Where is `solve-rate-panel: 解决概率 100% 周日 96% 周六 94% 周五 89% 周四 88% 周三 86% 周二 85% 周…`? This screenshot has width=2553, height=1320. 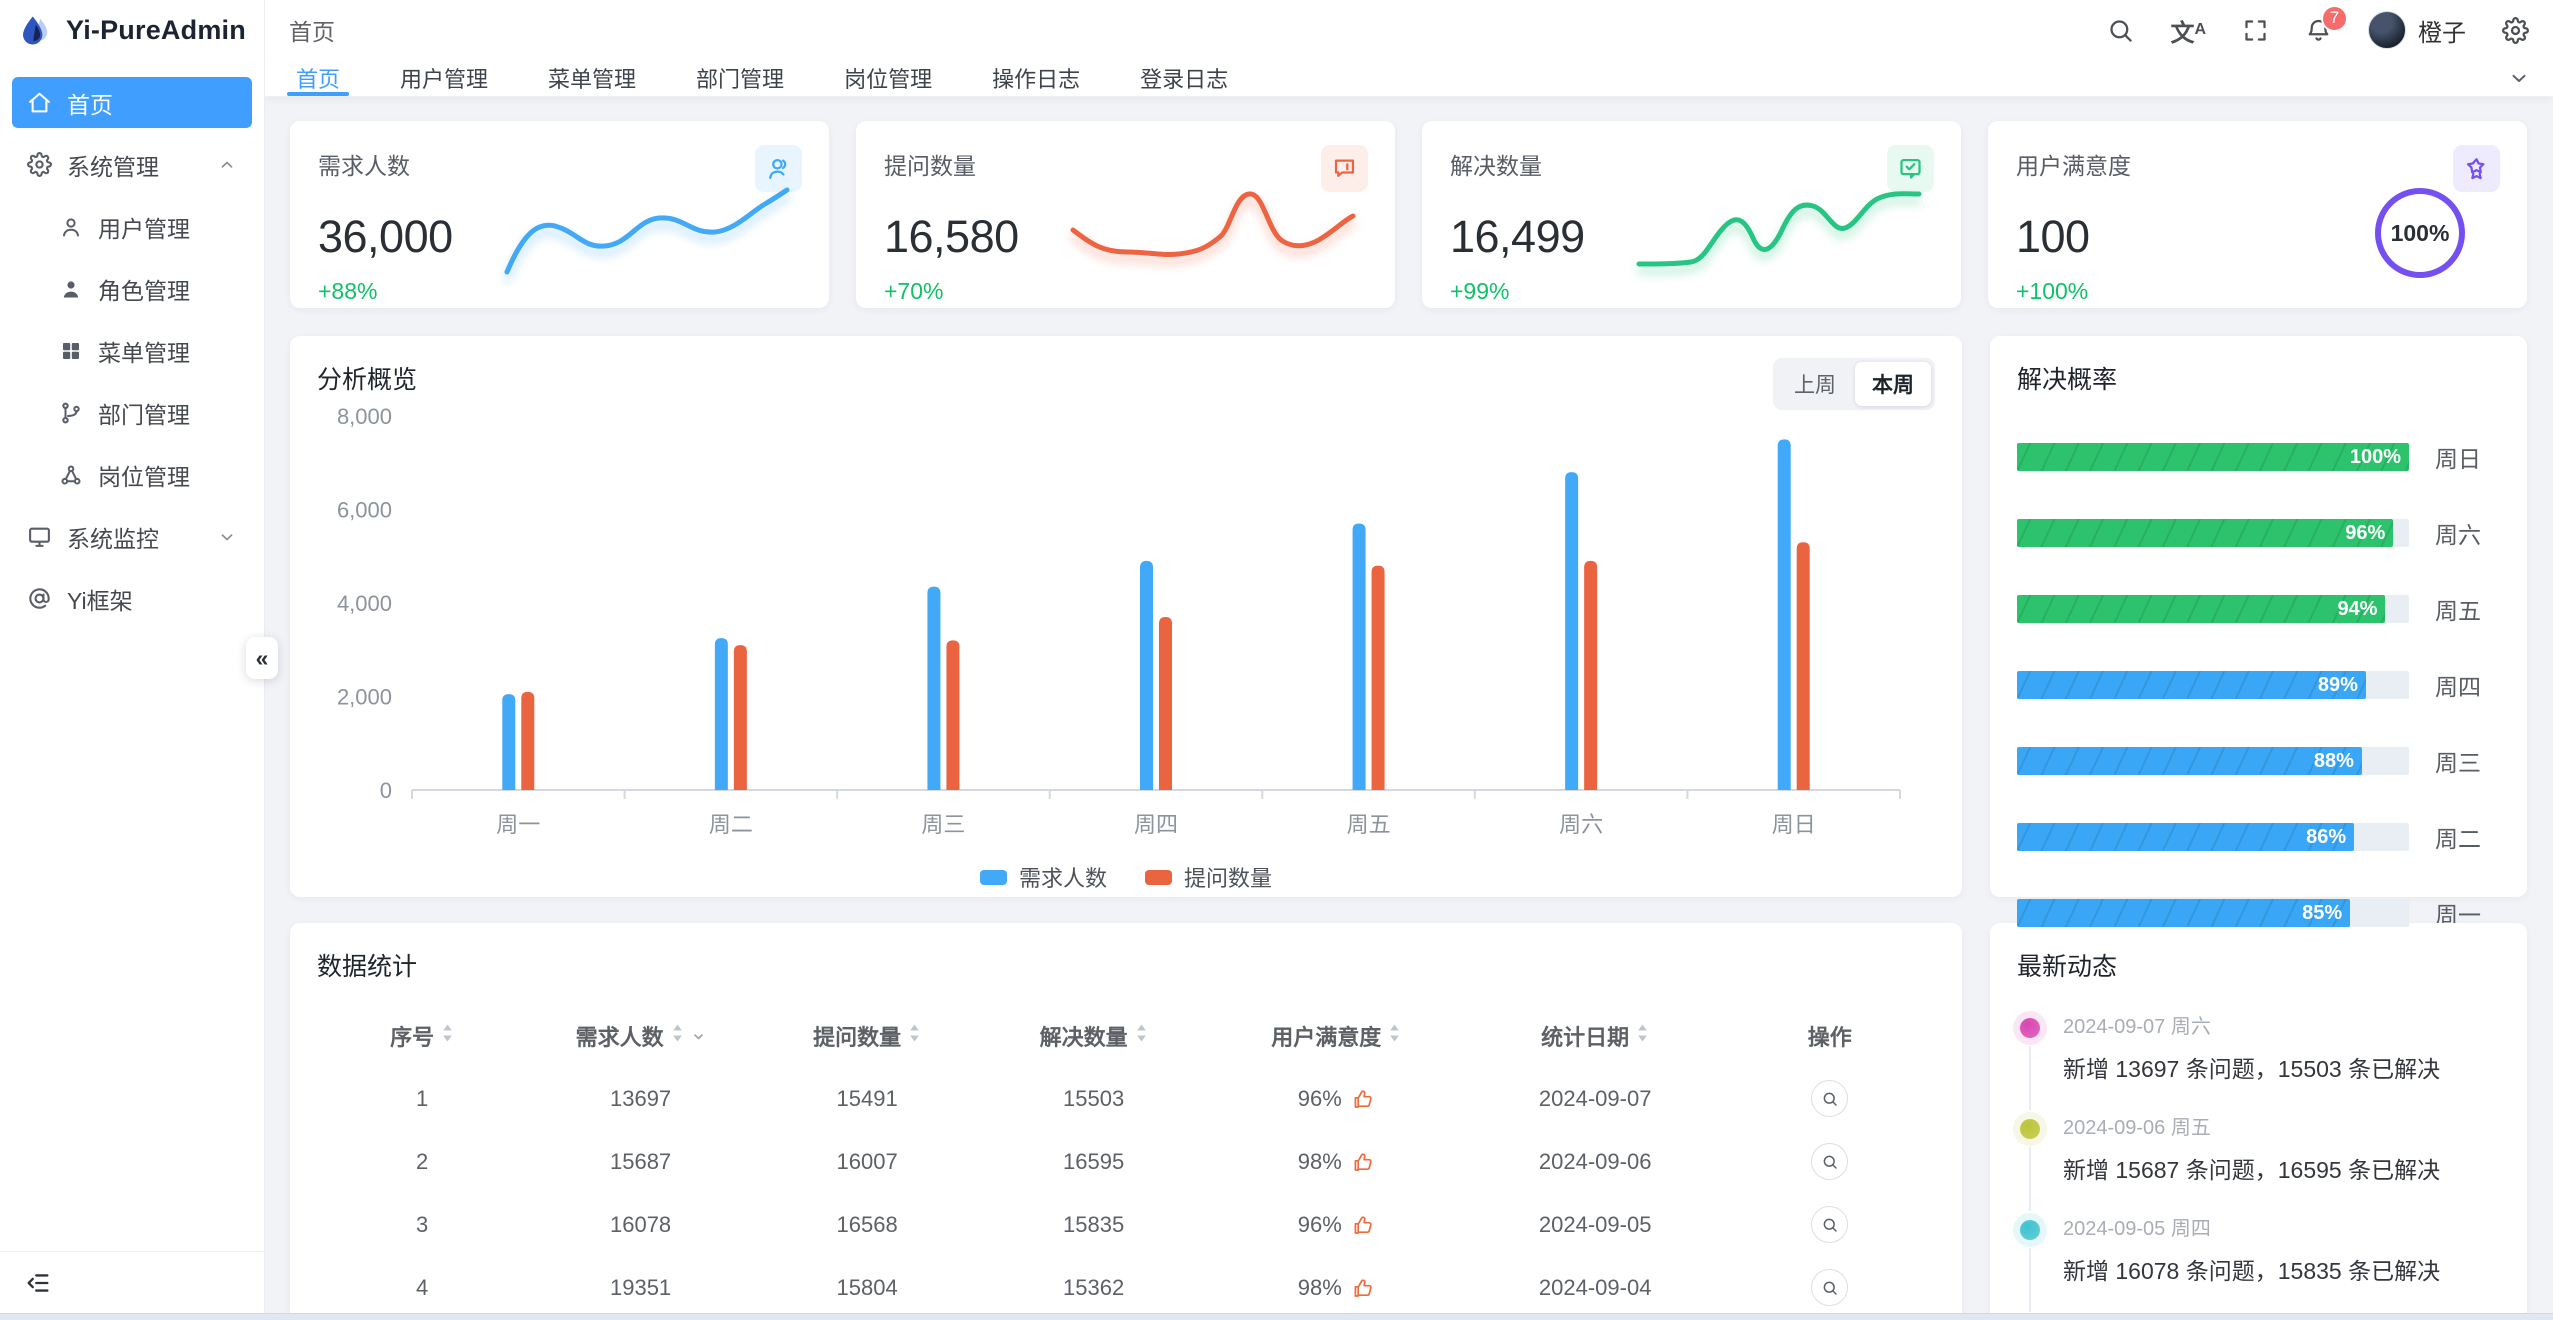
solve-rate-panel: 解决概率 100% 周日 96% 周六 94% 周五 89% 周四 88% 周三 86% 周二 85% 周… is located at coordinates (2258, 632).